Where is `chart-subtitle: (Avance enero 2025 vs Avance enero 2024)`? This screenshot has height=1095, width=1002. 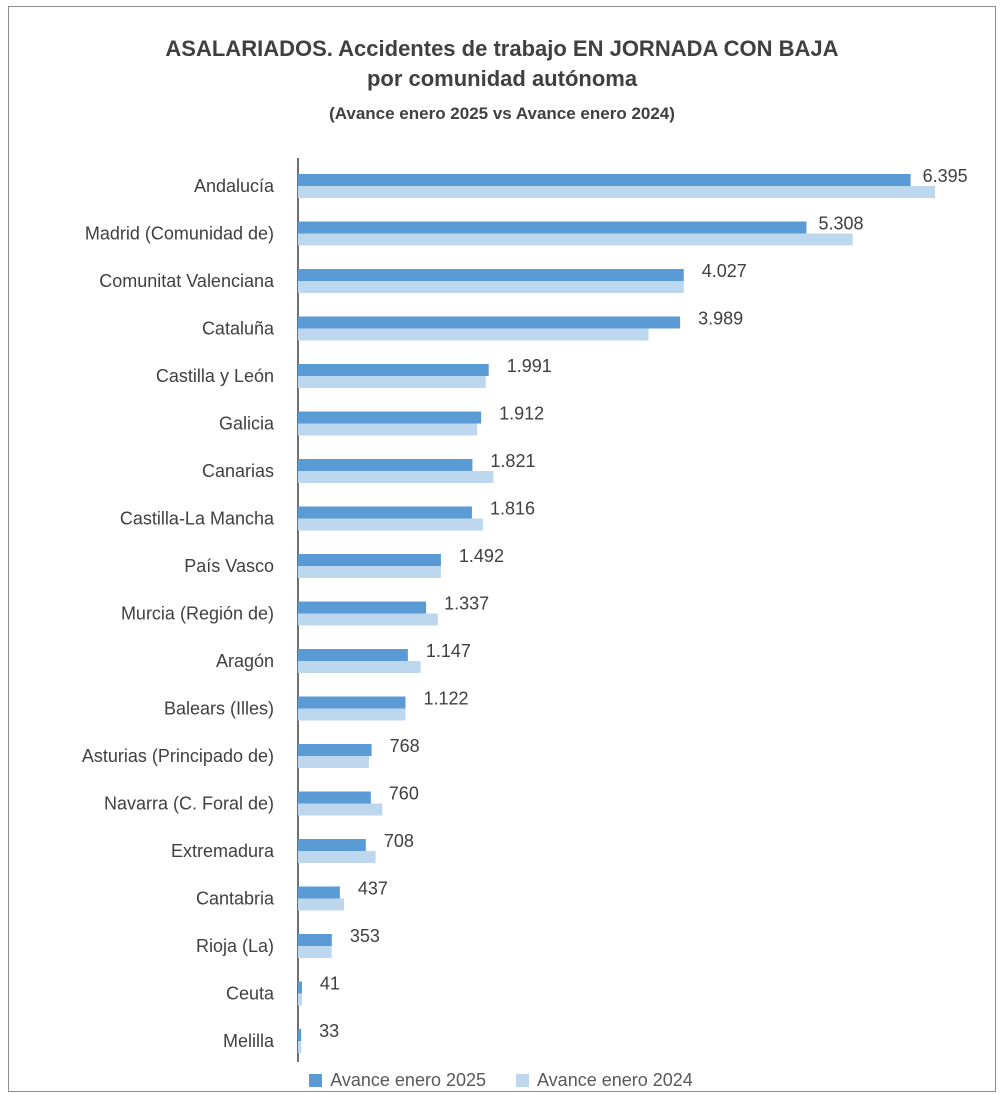
chart-subtitle: (Avance enero 2025 vs Avance enero 2024) is located at coordinates (502, 113).